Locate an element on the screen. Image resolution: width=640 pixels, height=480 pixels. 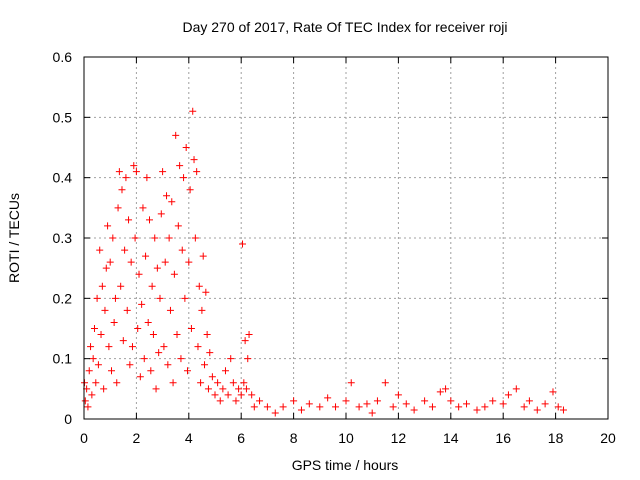
x-tick-labels: 0 2 4 6 8 10 12 14 16 18 20 is located at coordinates (348, 438).